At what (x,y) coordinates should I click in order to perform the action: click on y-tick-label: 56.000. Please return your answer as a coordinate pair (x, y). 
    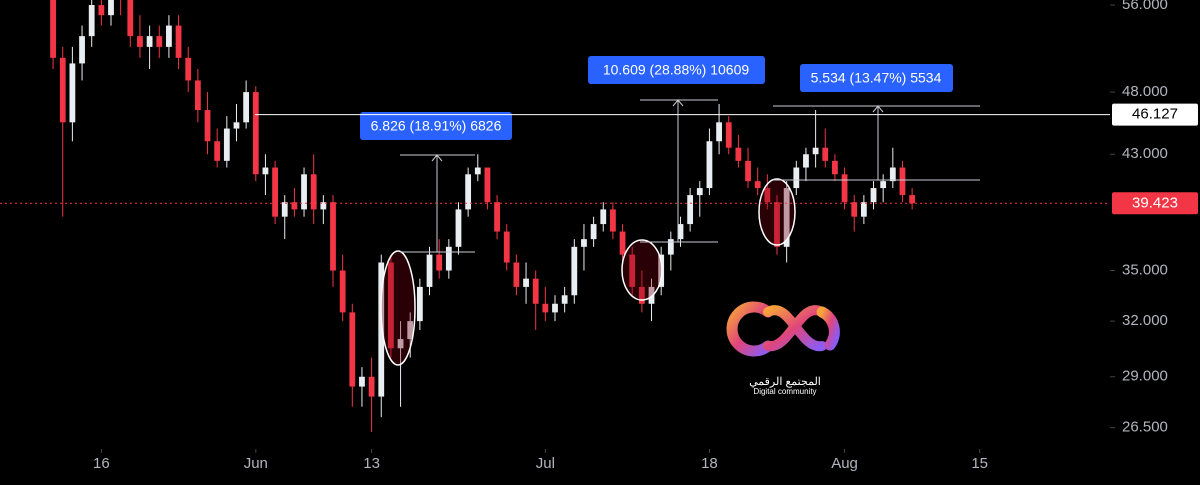
    Looking at the image, I should click on (1145, 6).